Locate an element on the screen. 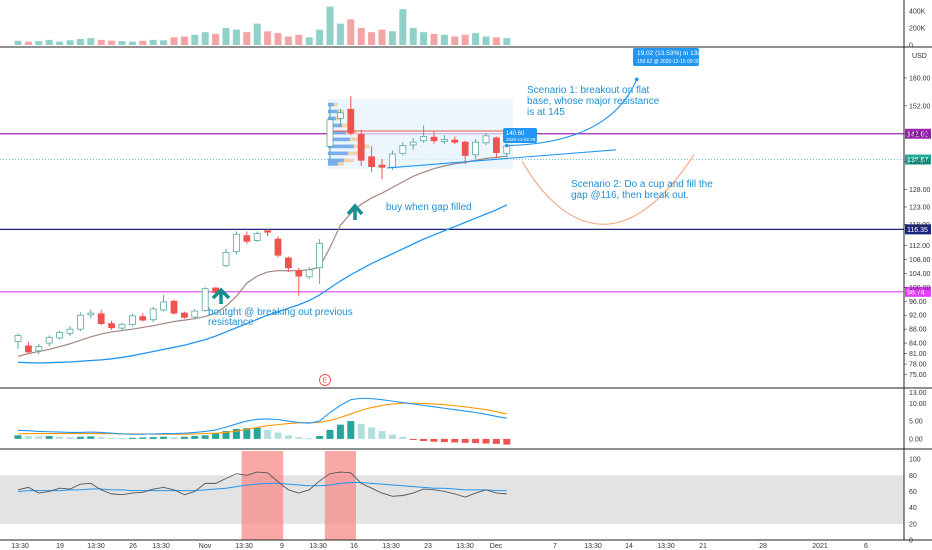  rsi-highlight is located at coordinates (262, 495).